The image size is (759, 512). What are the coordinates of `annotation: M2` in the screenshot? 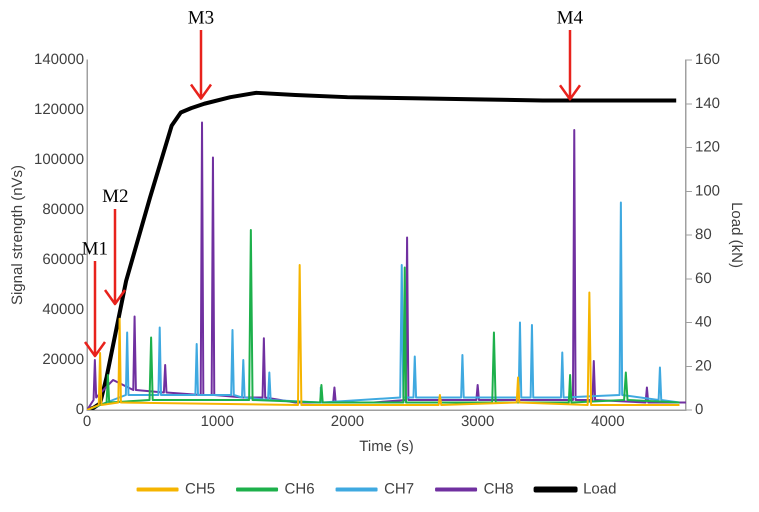 It's located at (115, 196).